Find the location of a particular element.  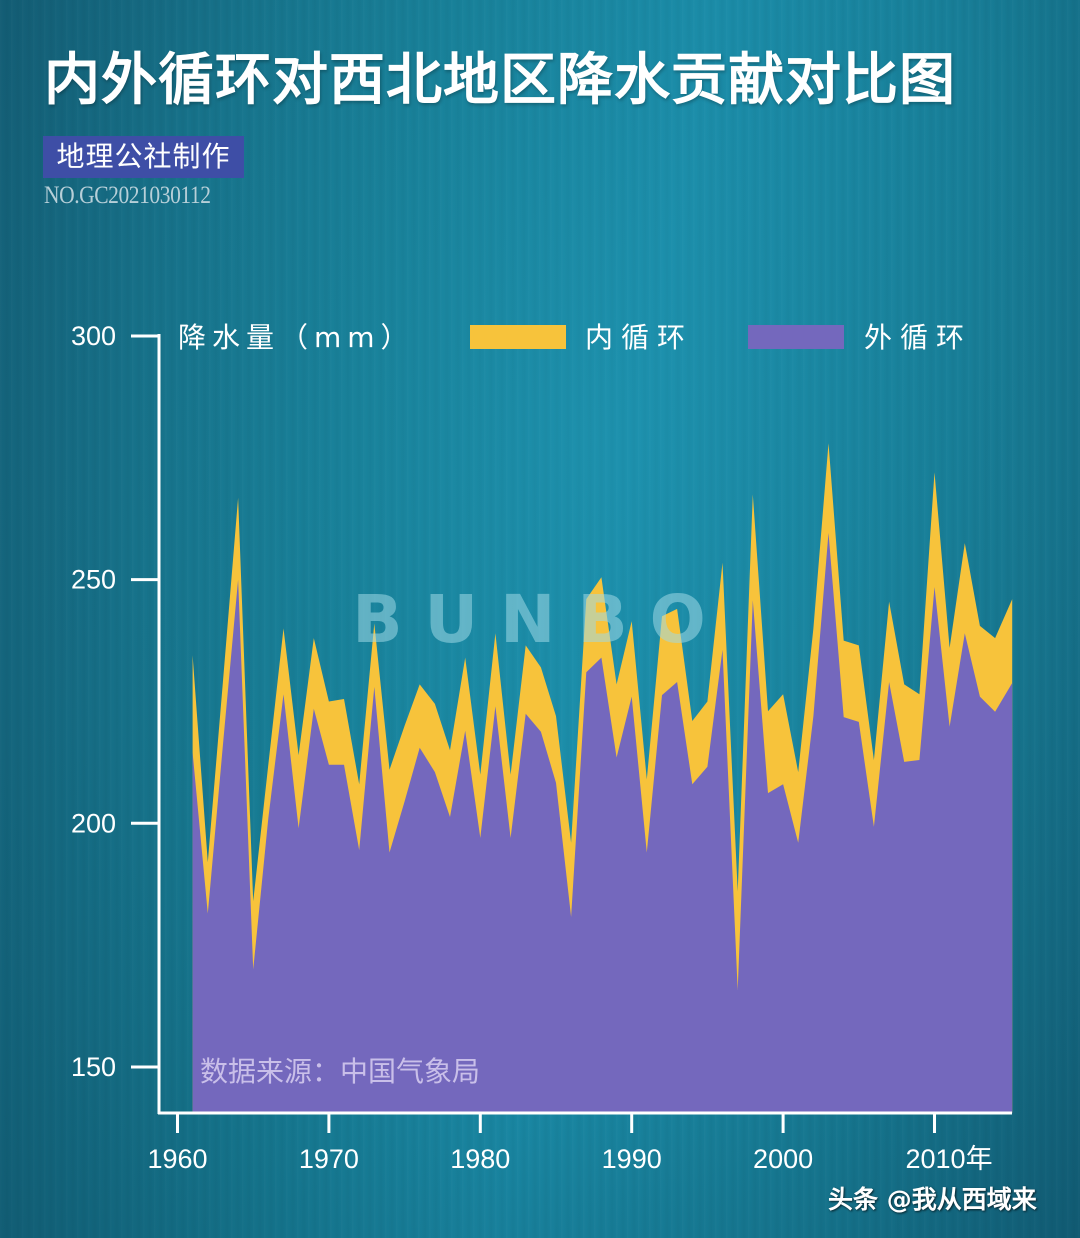

x-tick-label: 2010年 is located at coordinates (949, 1159).